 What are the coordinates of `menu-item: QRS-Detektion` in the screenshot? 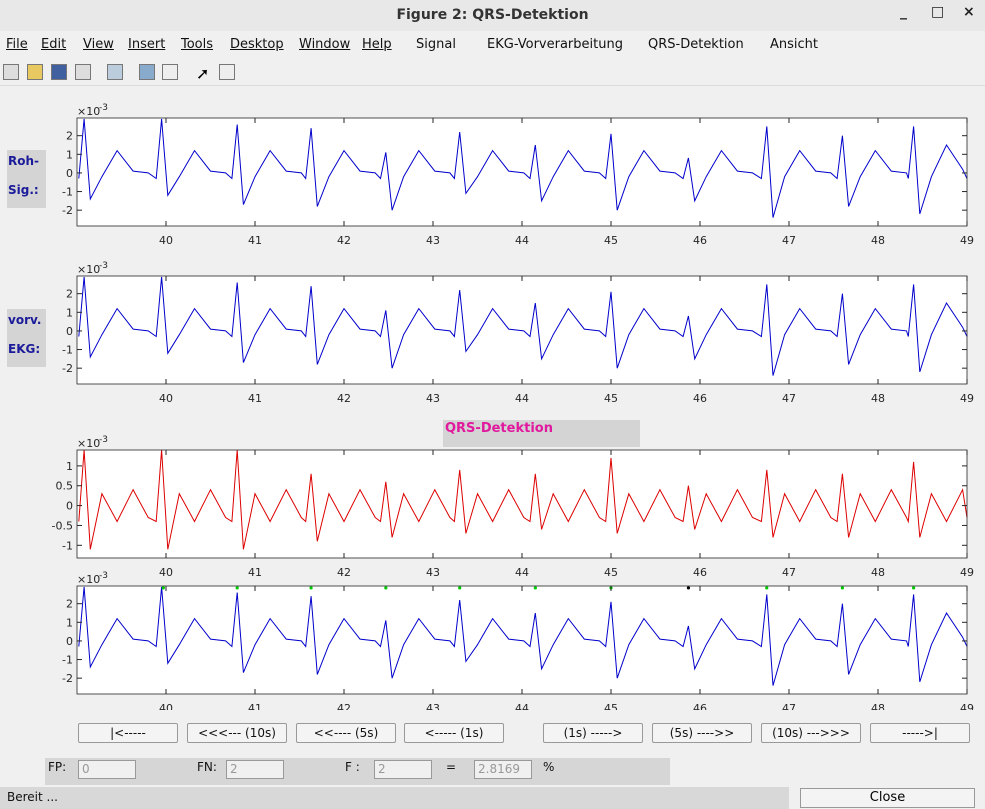 It's located at (696, 44).